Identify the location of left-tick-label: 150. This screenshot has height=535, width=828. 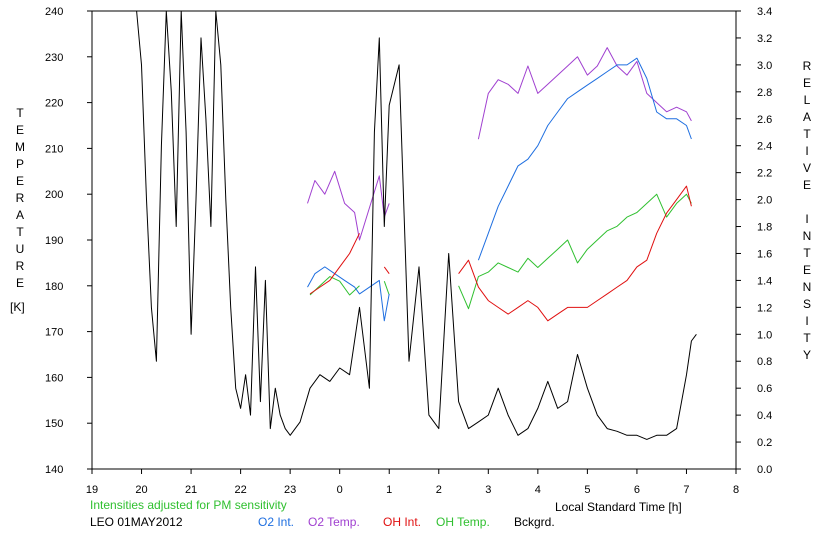
(54, 424).